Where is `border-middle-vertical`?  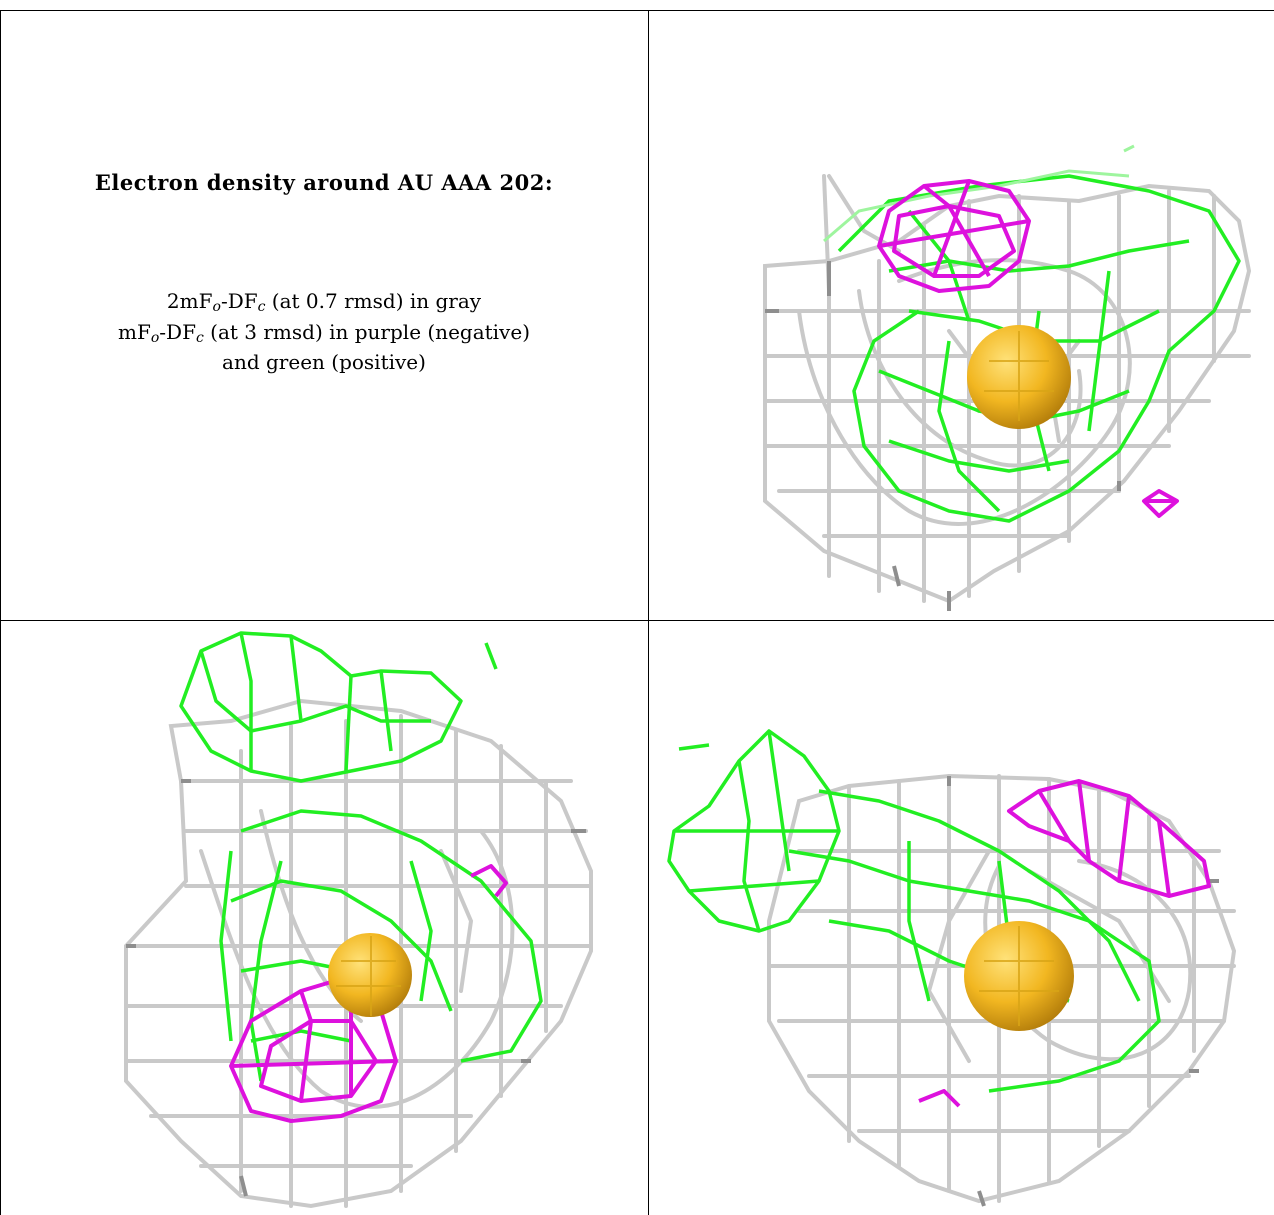
border-middle-vertical is located at coordinates (648, 612).